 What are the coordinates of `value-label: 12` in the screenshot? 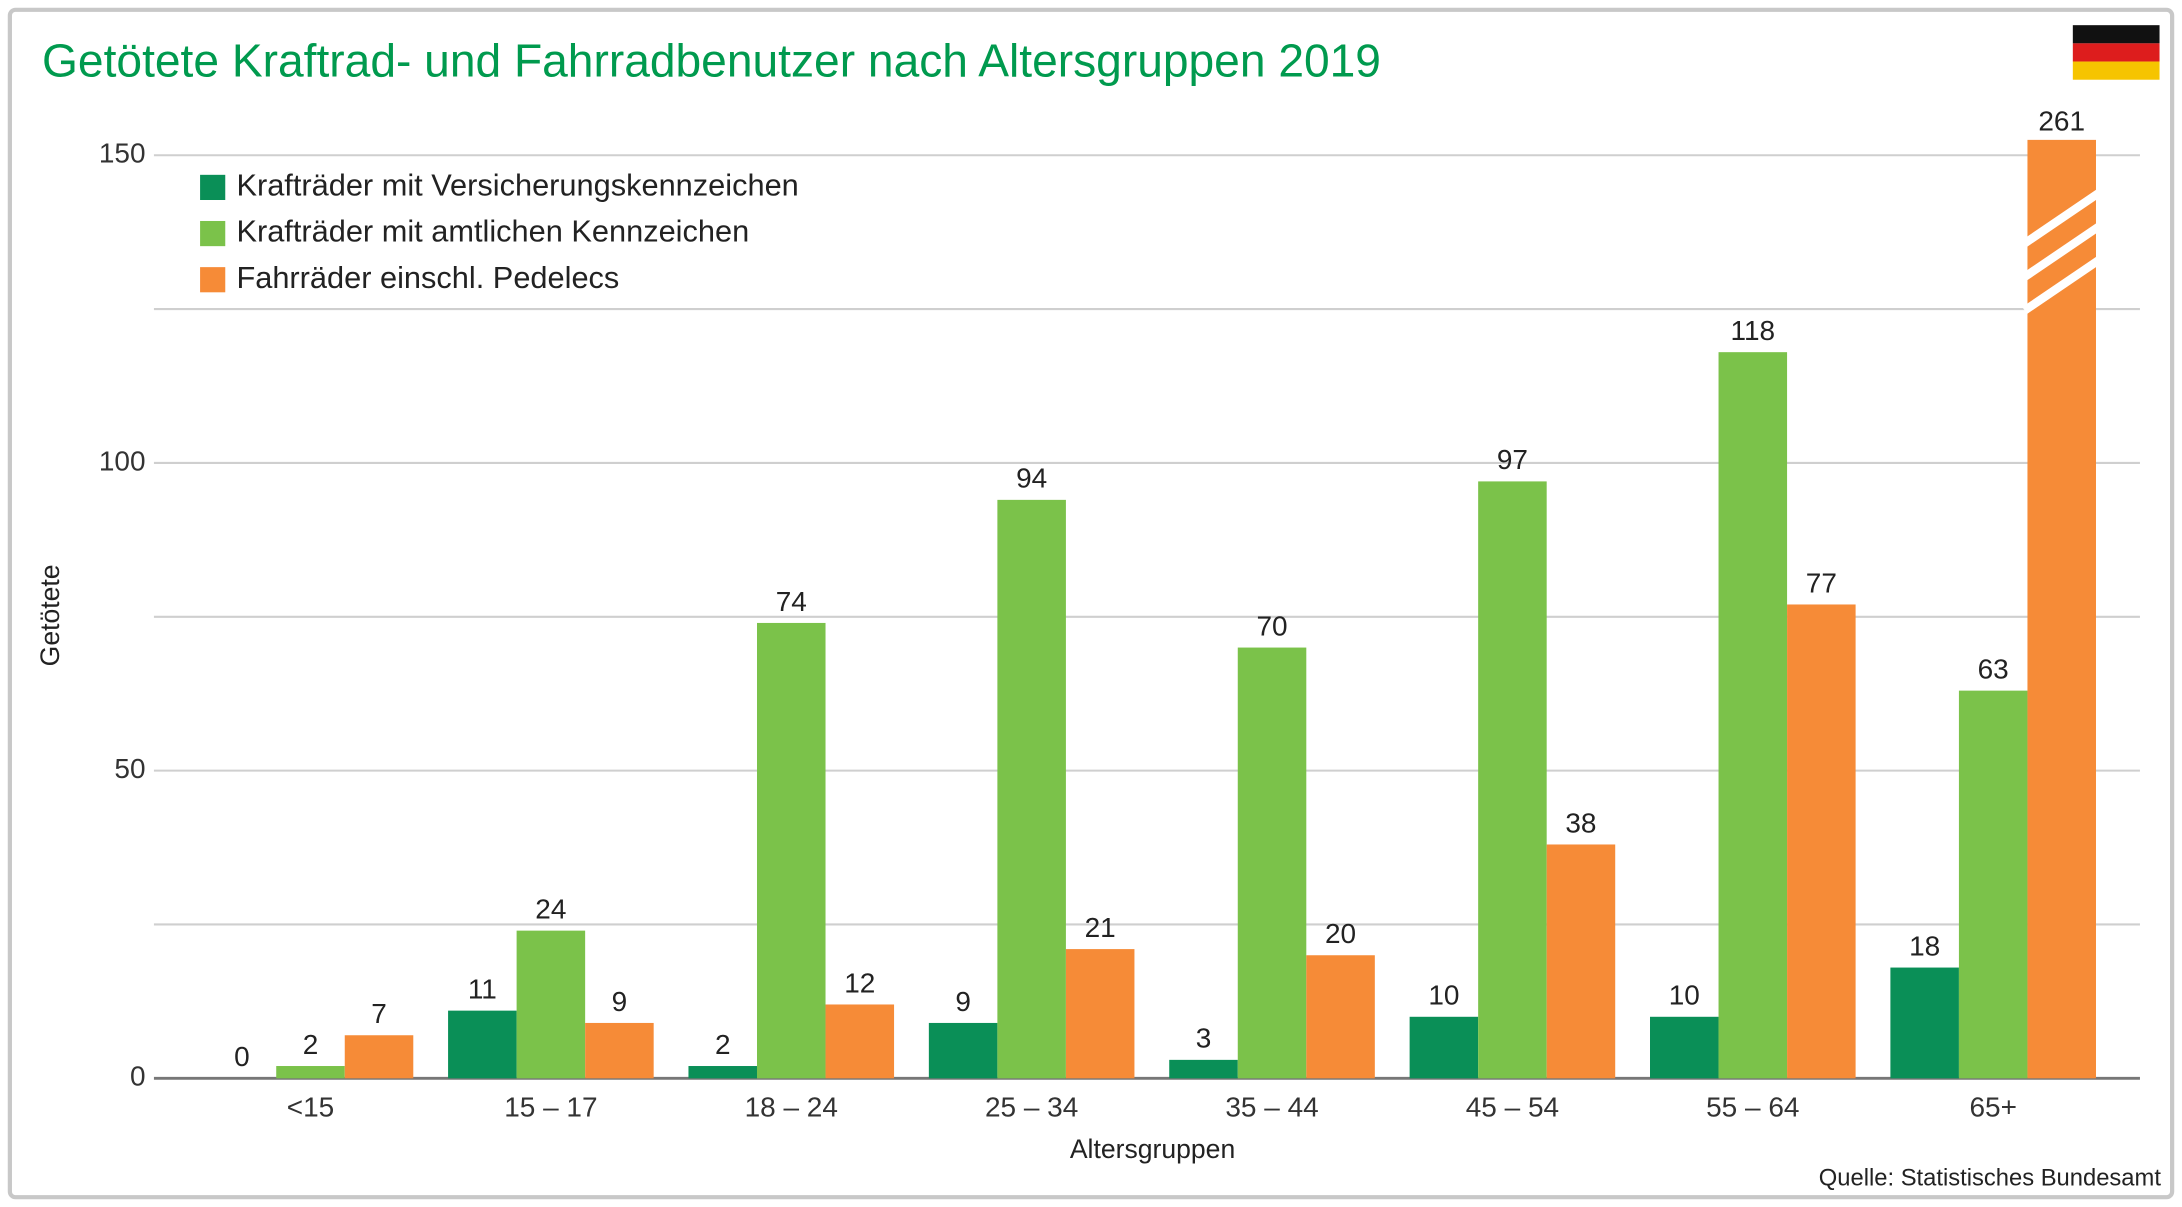 It's located at (859, 982).